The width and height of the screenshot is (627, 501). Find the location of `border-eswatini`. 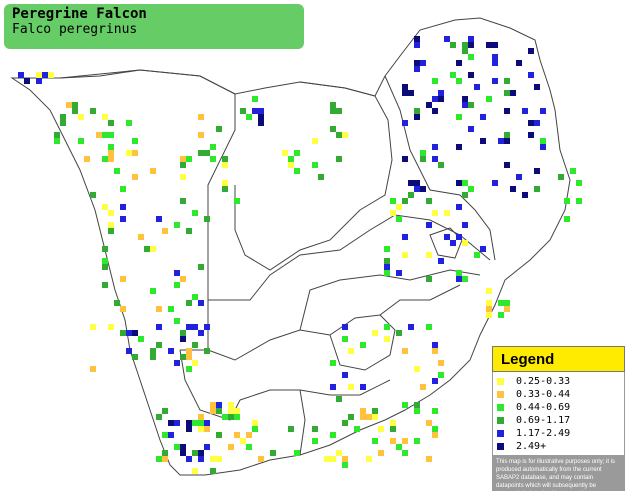

border-eswatini is located at coordinates (446, 243).